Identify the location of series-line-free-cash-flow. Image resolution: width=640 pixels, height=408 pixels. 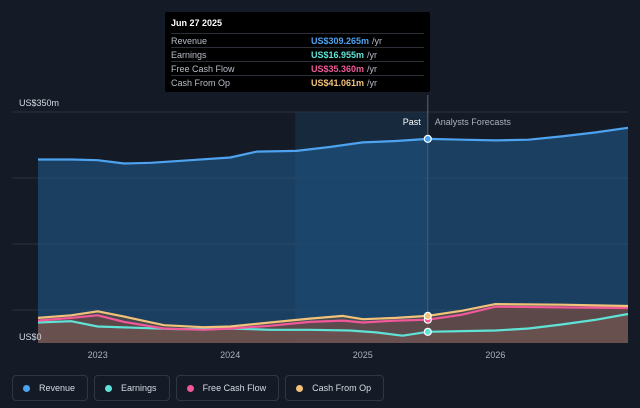
(333, 318).